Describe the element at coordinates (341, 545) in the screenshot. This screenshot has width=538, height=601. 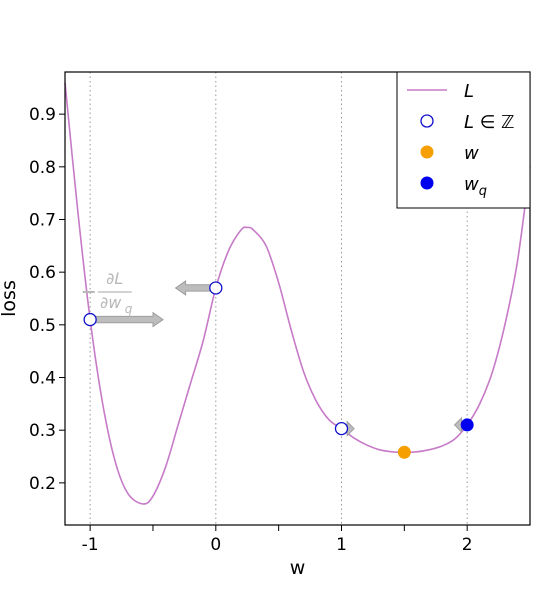
I see `x-tick-label: 1` at that location.